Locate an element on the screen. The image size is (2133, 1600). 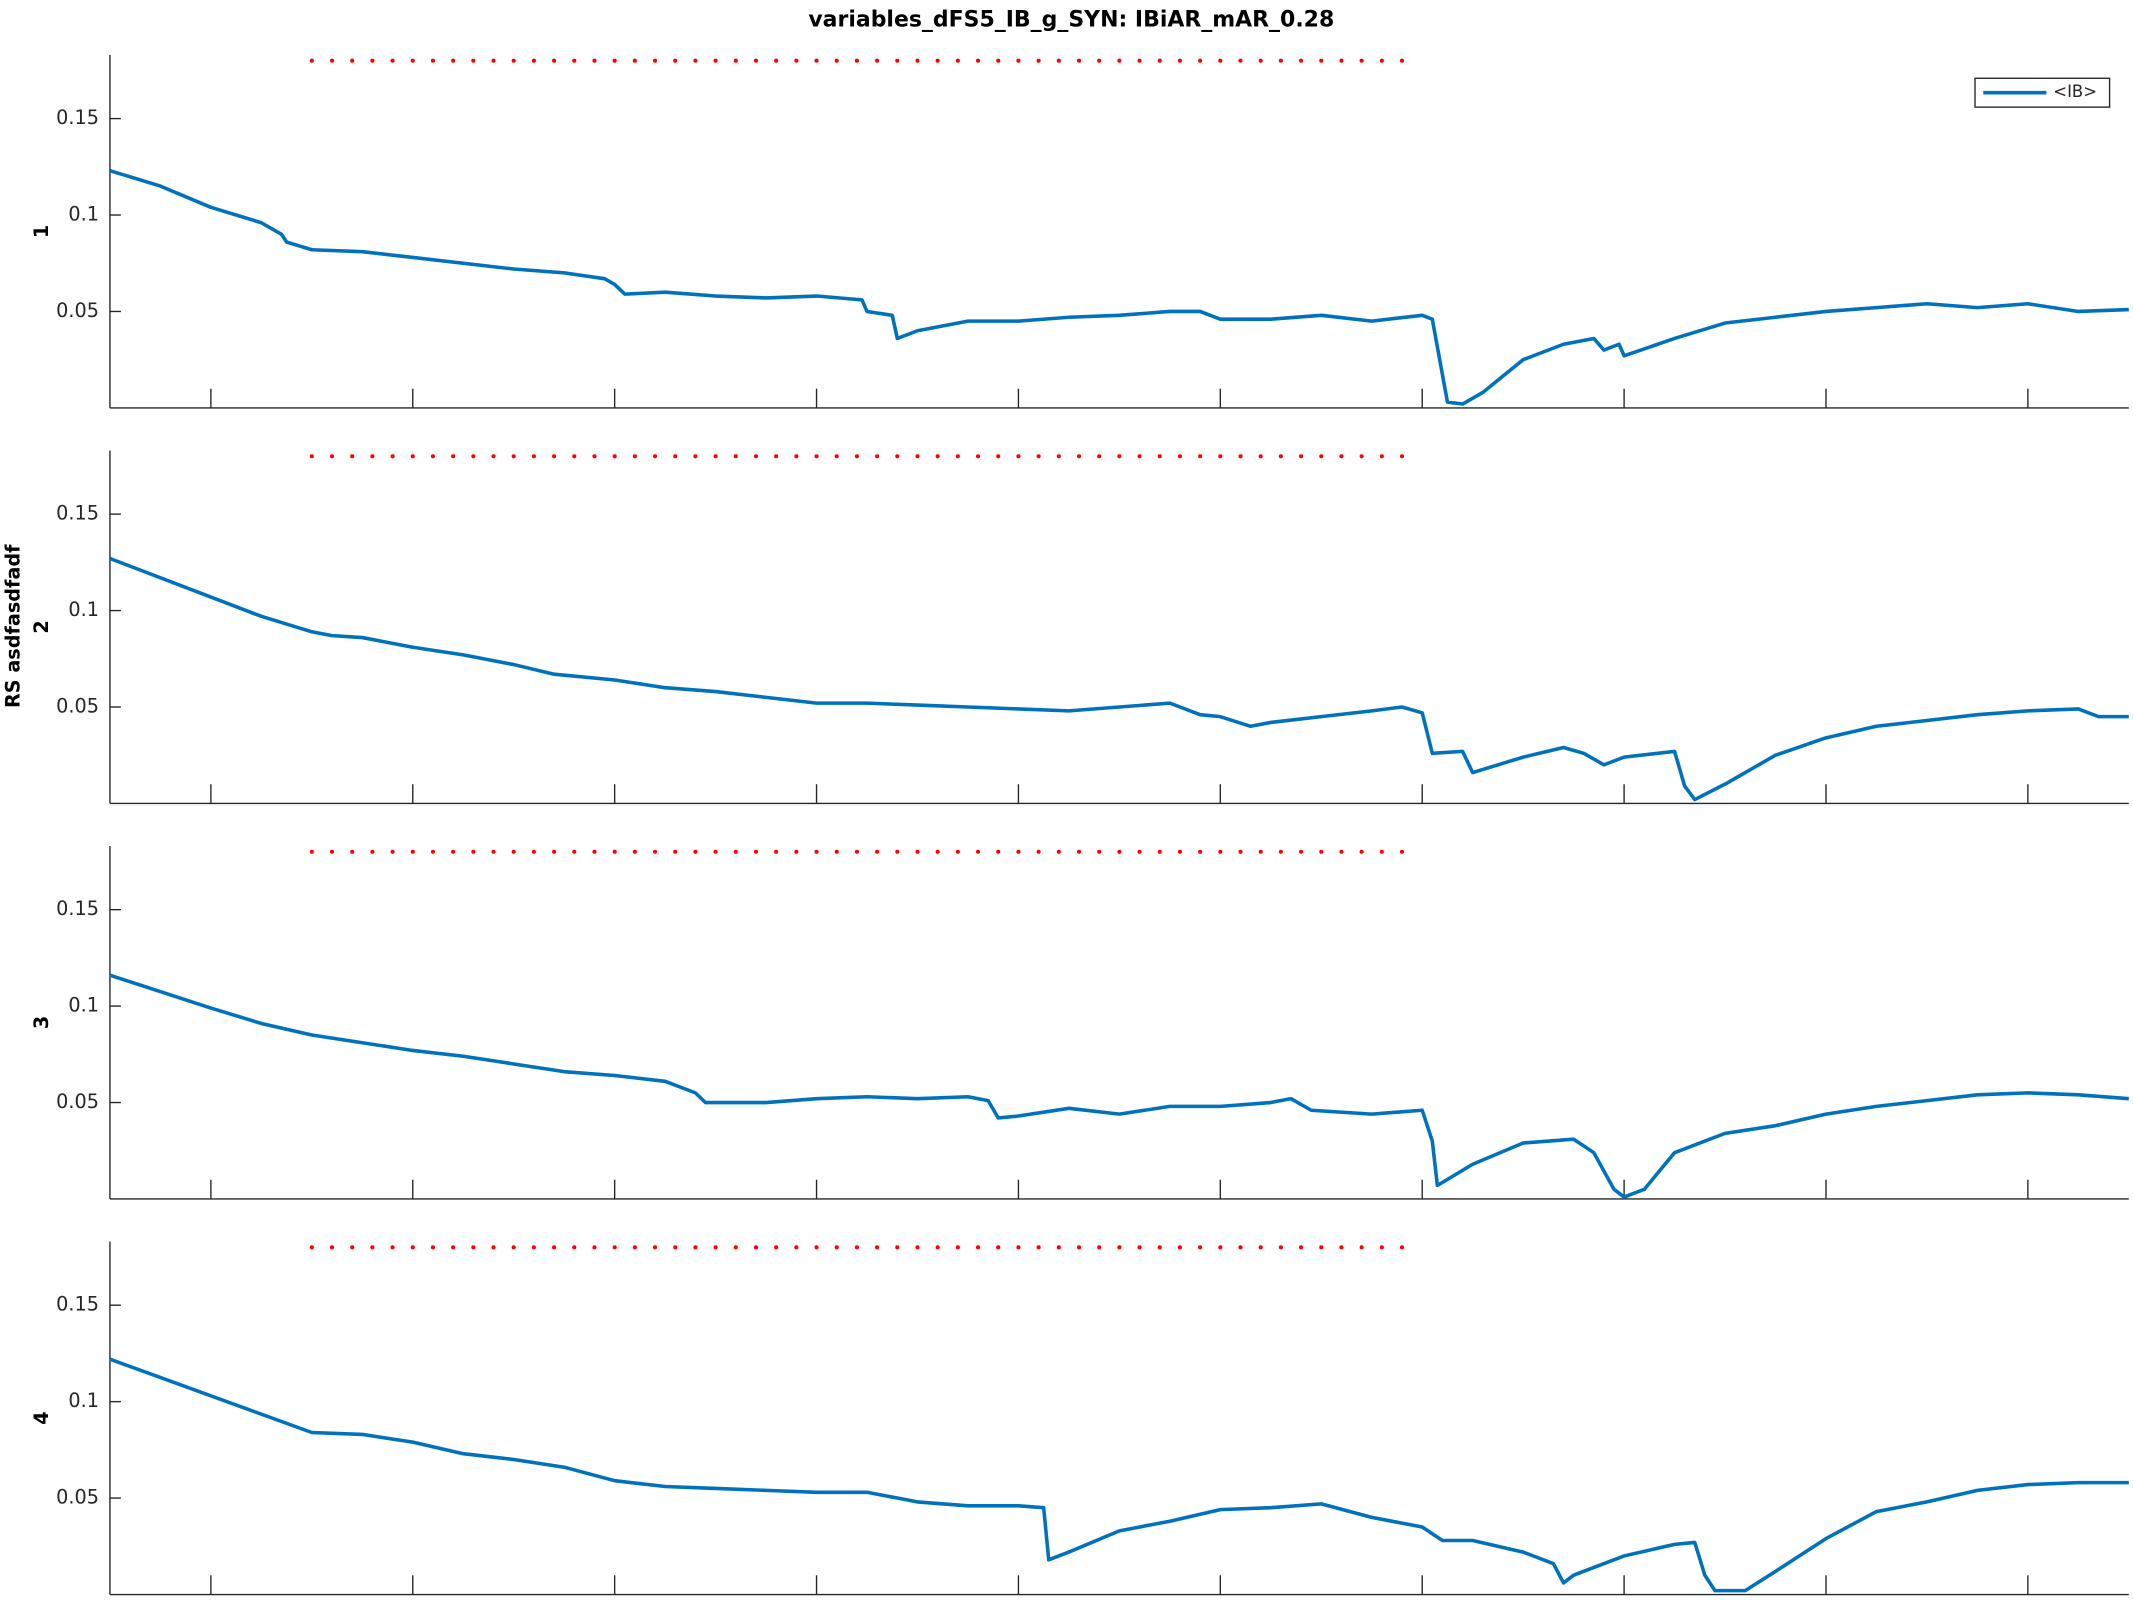
y-axis-label: 3 is located at coordinates (41, 1022).